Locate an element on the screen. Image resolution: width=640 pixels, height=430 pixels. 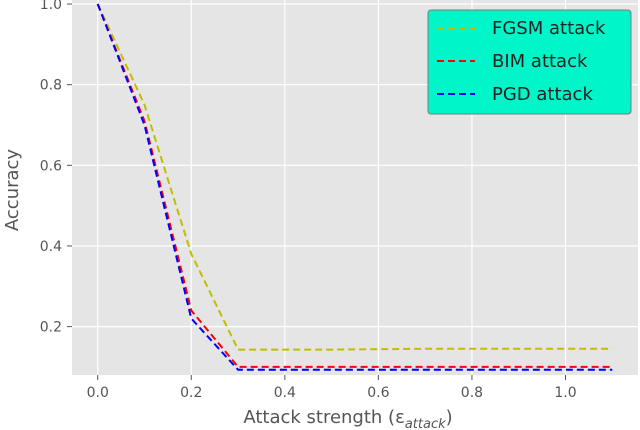
legend-label-bim-attack: BIM attack is located at coordinates (540, 61).